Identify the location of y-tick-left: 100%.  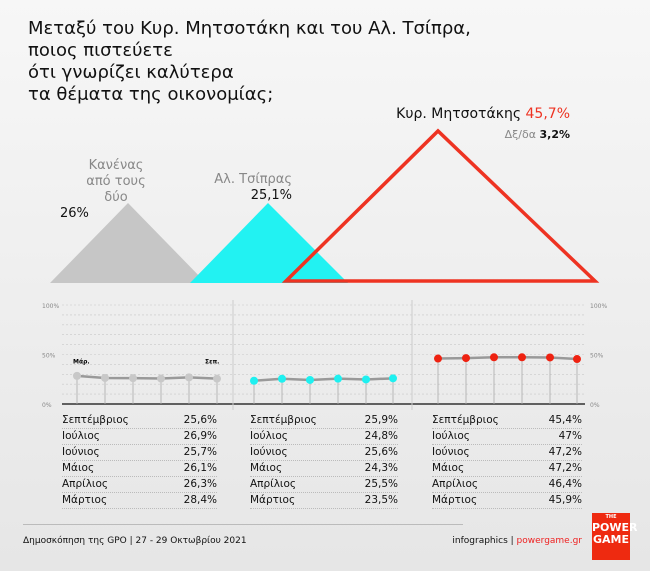
(50, 306).